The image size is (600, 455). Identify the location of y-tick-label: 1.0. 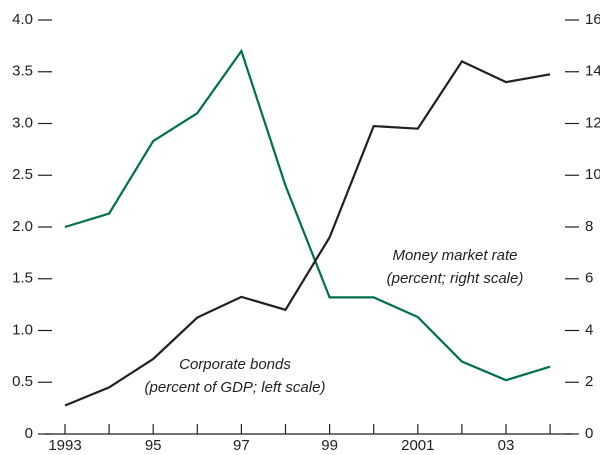
(22, 329).